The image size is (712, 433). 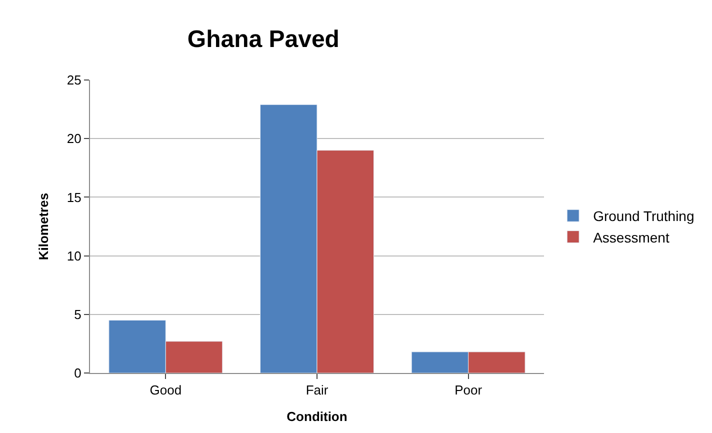 I want to click on y-tick-label: 5, so click(x=78, y=314).